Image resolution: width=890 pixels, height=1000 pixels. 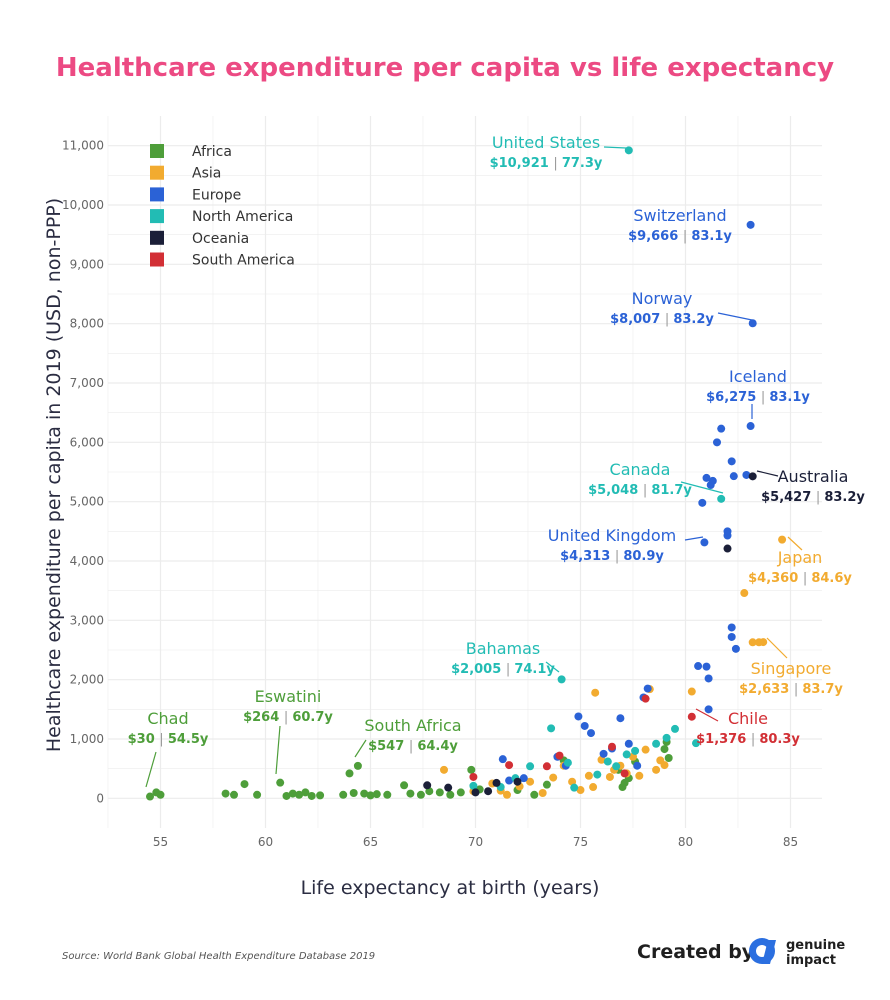 What do you see at coordinates (662, 298) in the screenshot?
I see `annotation-country: Norway` at bounding box center [662, 298].